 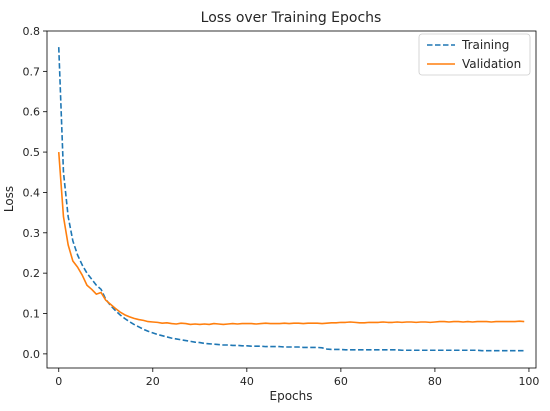 What do you see at coordinates (528, 381) in the screenshot?
I see `x-tick-label: 100` at bounding box center [528, 381].